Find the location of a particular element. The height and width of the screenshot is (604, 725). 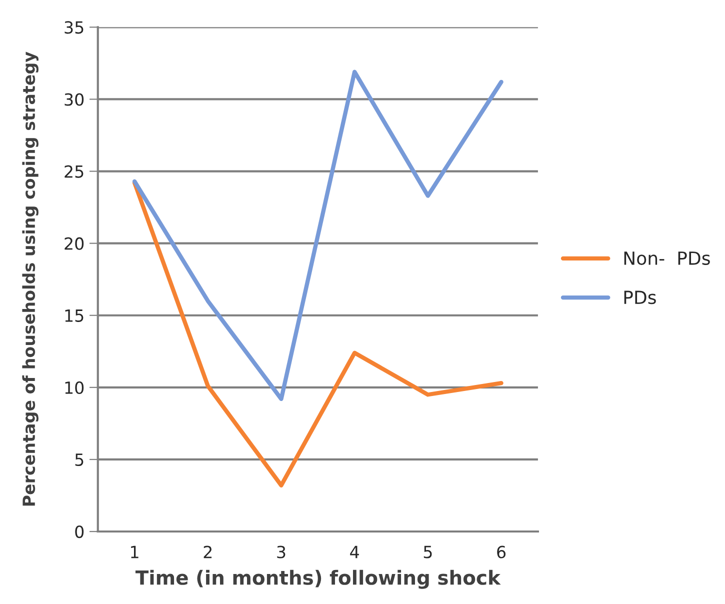

y-tick-label: 5 is located at coordinates (79, 460).